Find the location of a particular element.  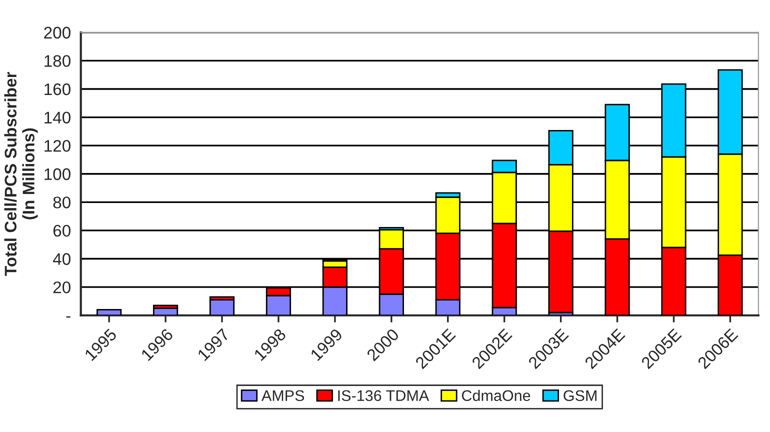

y-tick-label: 60 is located at coordinates (61, 230).